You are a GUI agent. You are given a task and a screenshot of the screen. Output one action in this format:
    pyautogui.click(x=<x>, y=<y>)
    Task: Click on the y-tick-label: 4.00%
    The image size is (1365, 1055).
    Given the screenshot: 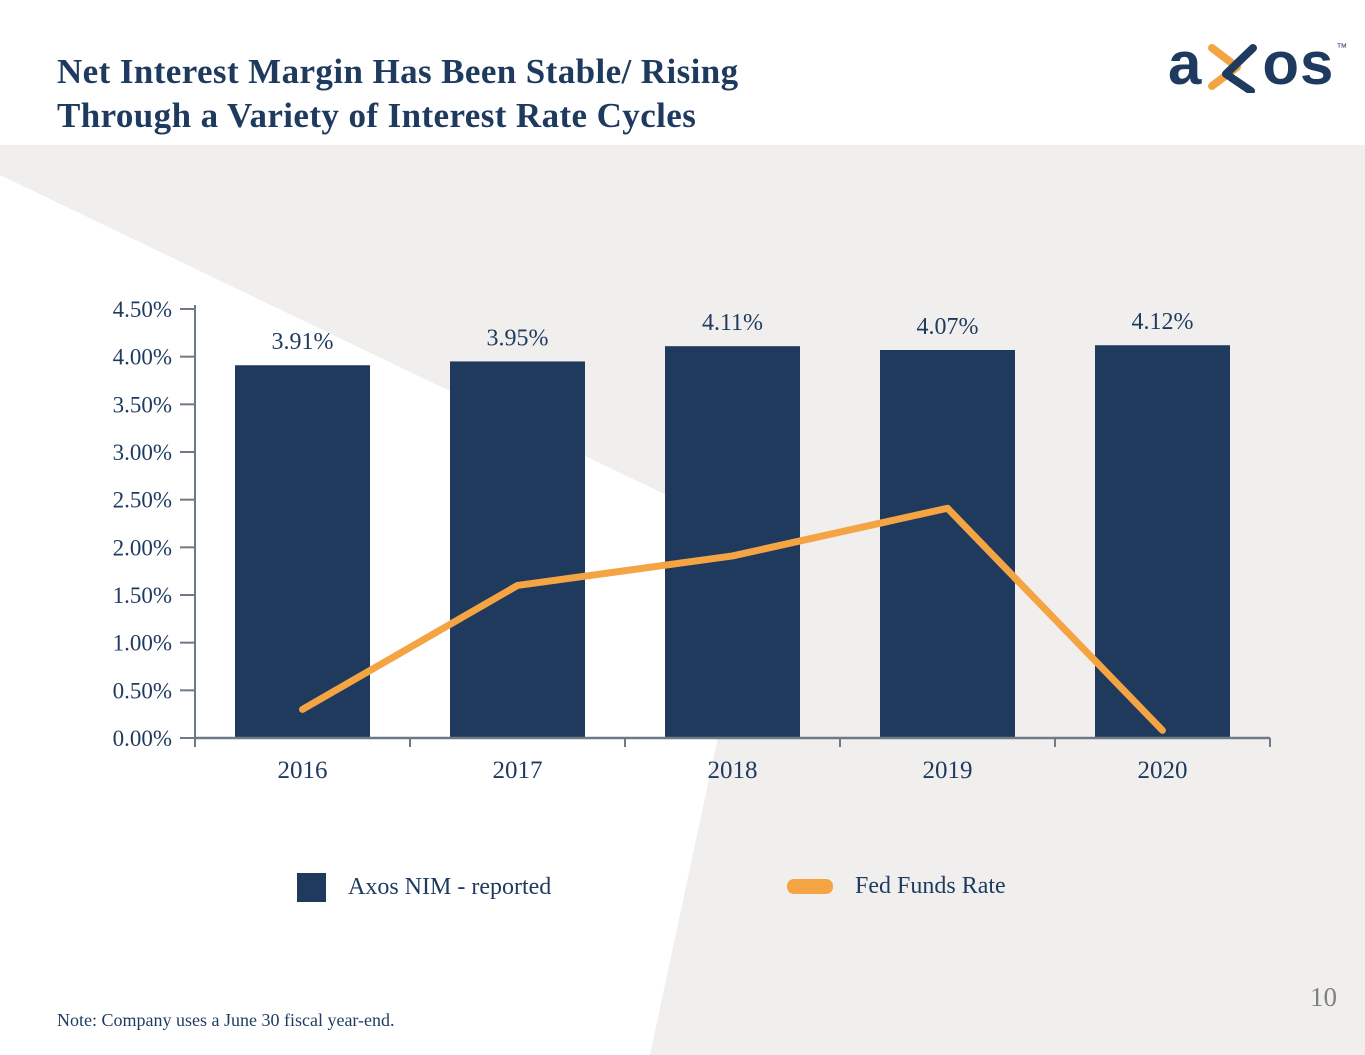 What is the action you would take?
    pyautogui.click(x=142, y=357)
    